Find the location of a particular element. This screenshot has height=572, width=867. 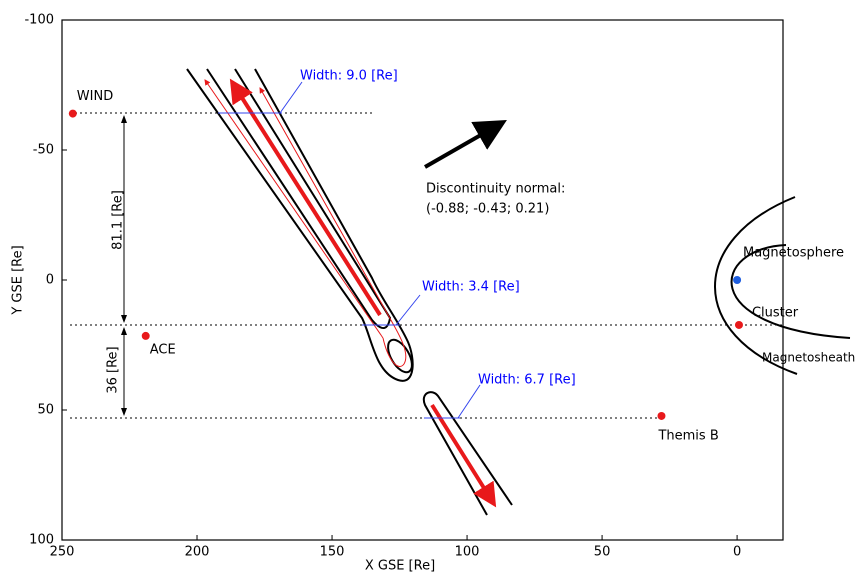

point-label: Cluster is located at coordinates (775, 312).